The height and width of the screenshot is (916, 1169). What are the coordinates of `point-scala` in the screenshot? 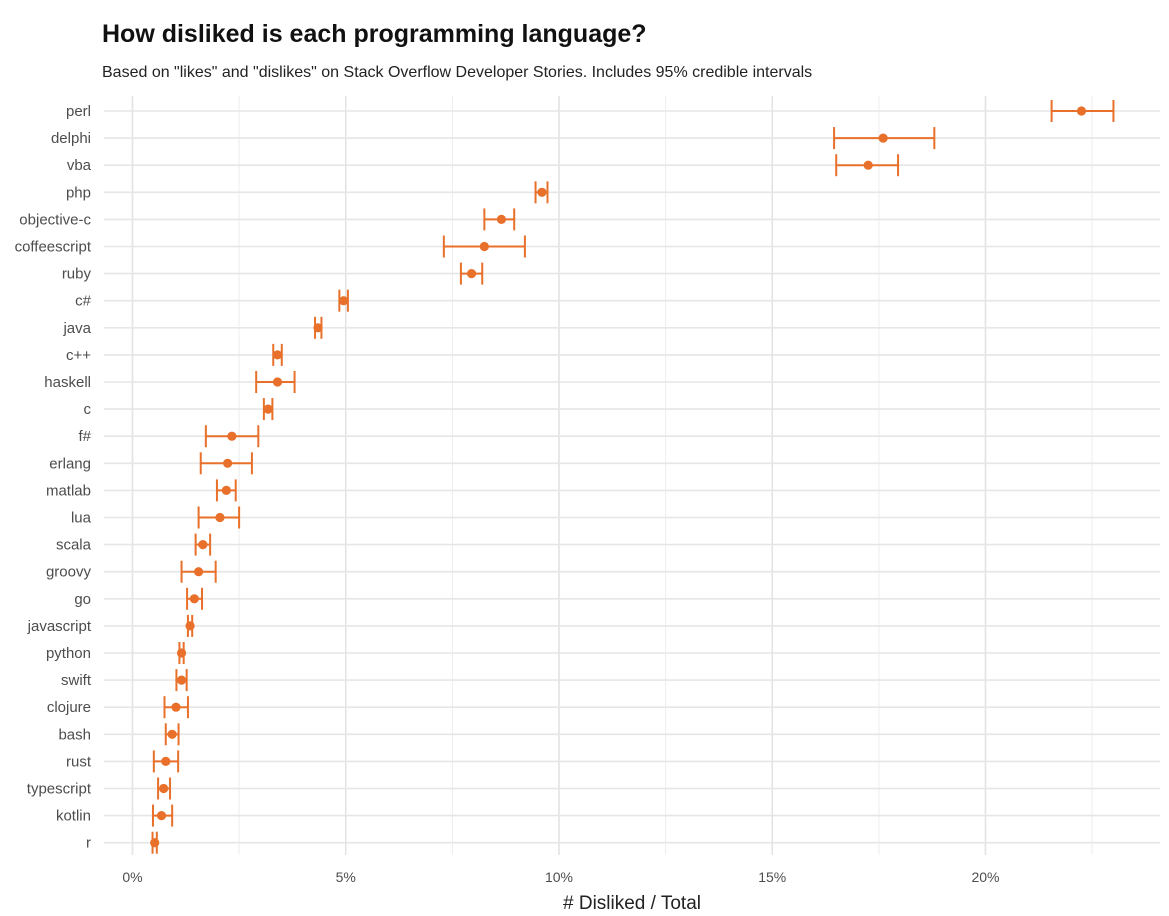 It's located at (203, 545).